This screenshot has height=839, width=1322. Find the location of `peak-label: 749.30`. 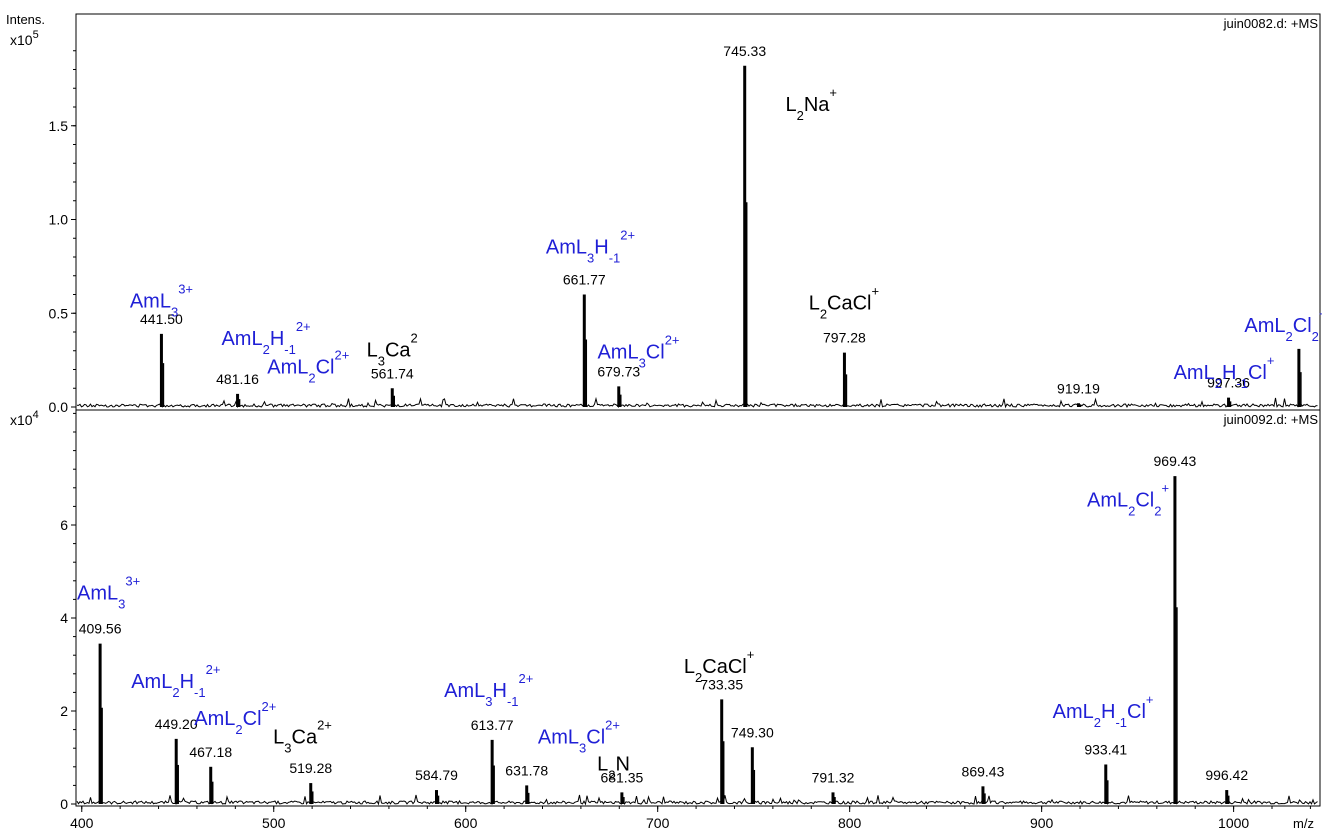

peak-label: 749.30 is located at coordinates (752, 732).